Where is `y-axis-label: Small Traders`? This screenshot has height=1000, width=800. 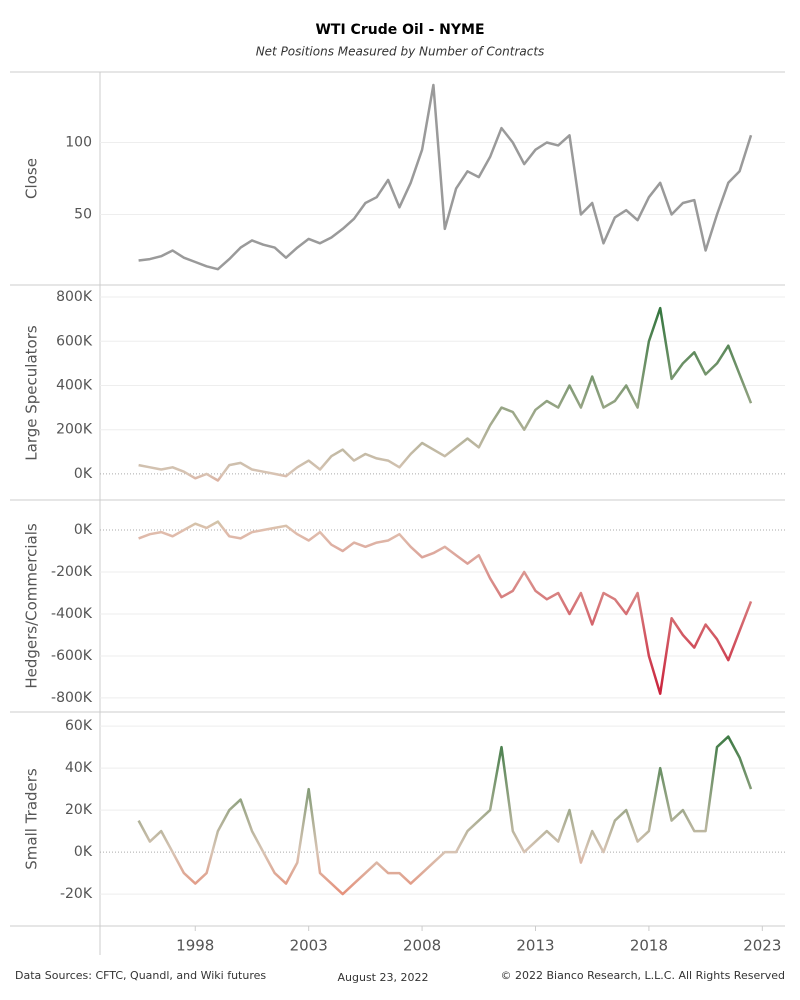
y-axis-label: Small Traders is located at coordinates (32, 819).